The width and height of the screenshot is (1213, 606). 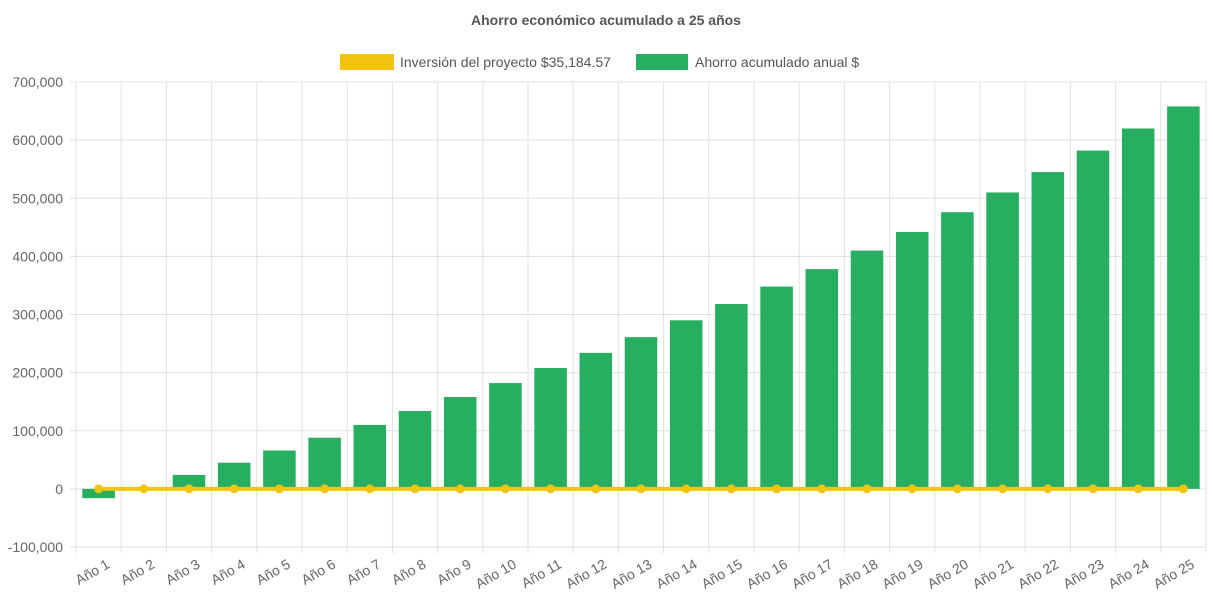 I want to click on x-tick-label: Año 20, so click(x=947, y=574).